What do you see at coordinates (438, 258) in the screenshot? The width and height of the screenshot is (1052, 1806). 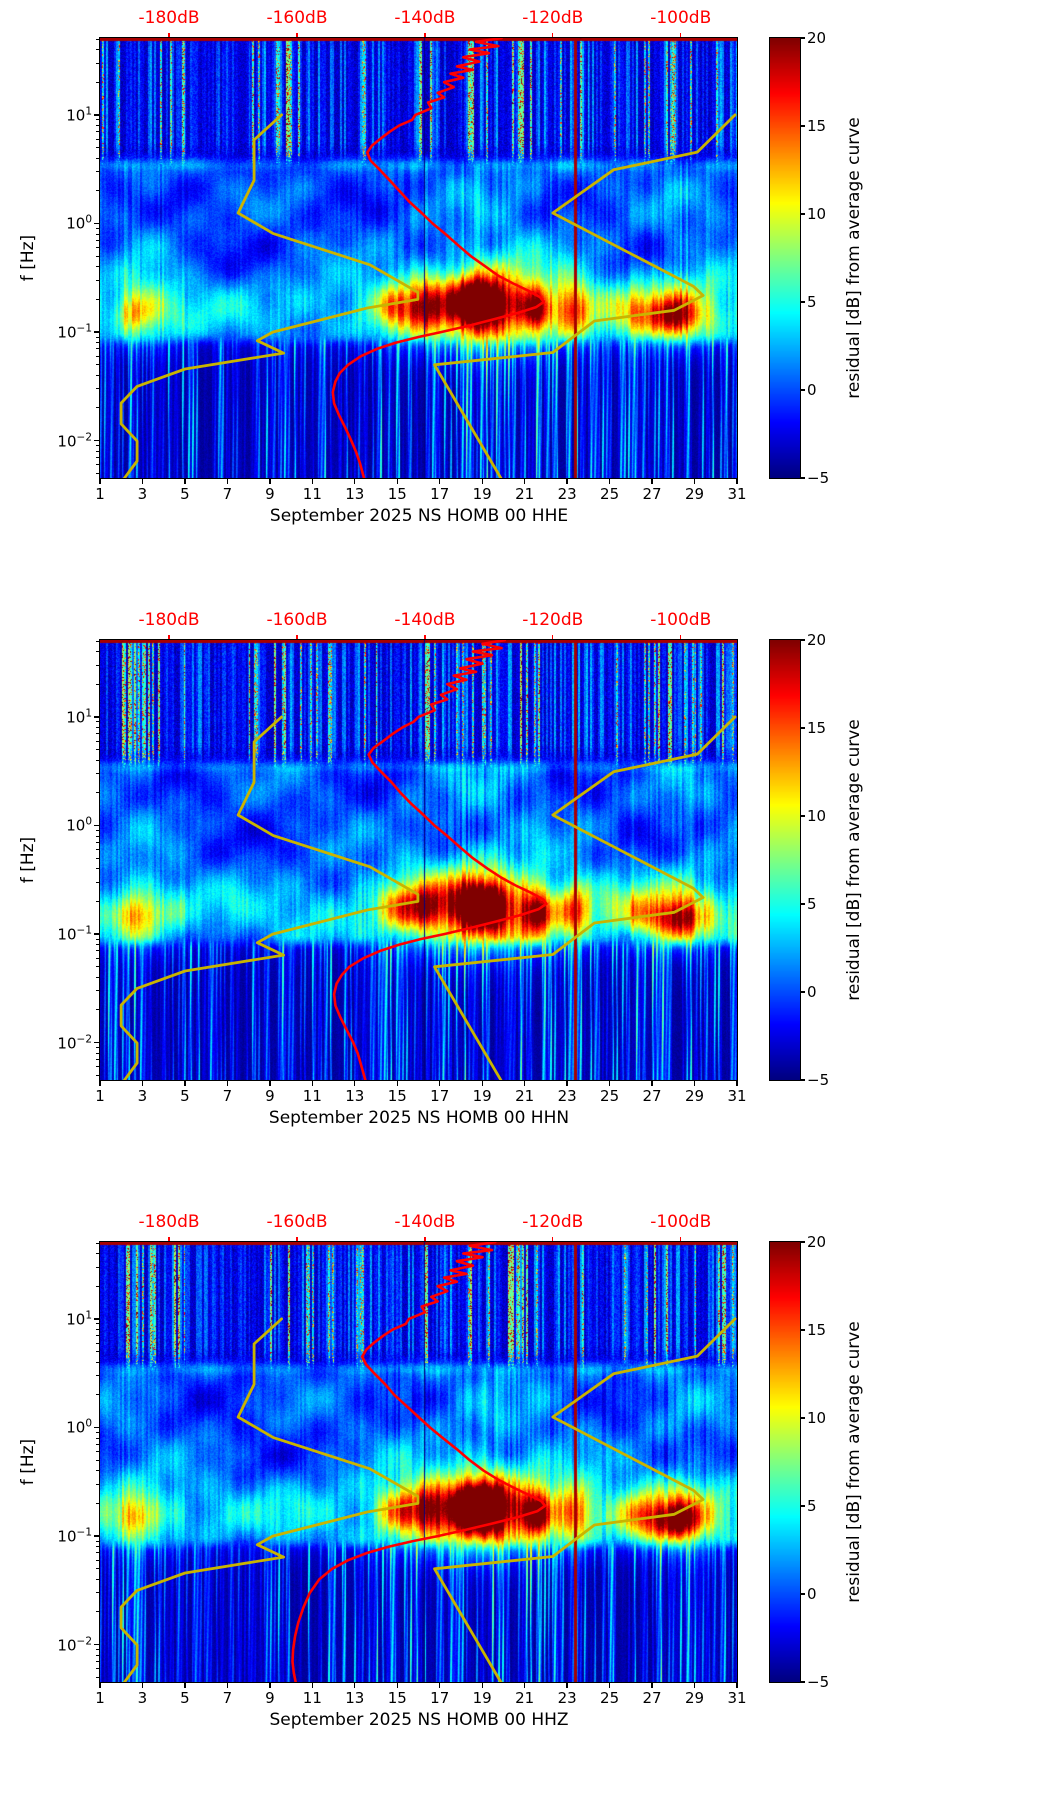 I see `average-psd-curve` at bounding box center [438, 258].